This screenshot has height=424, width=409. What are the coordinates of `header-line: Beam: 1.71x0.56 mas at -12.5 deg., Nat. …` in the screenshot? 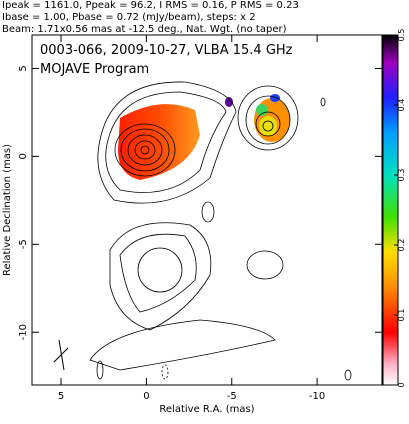 It's located at (144, 29).